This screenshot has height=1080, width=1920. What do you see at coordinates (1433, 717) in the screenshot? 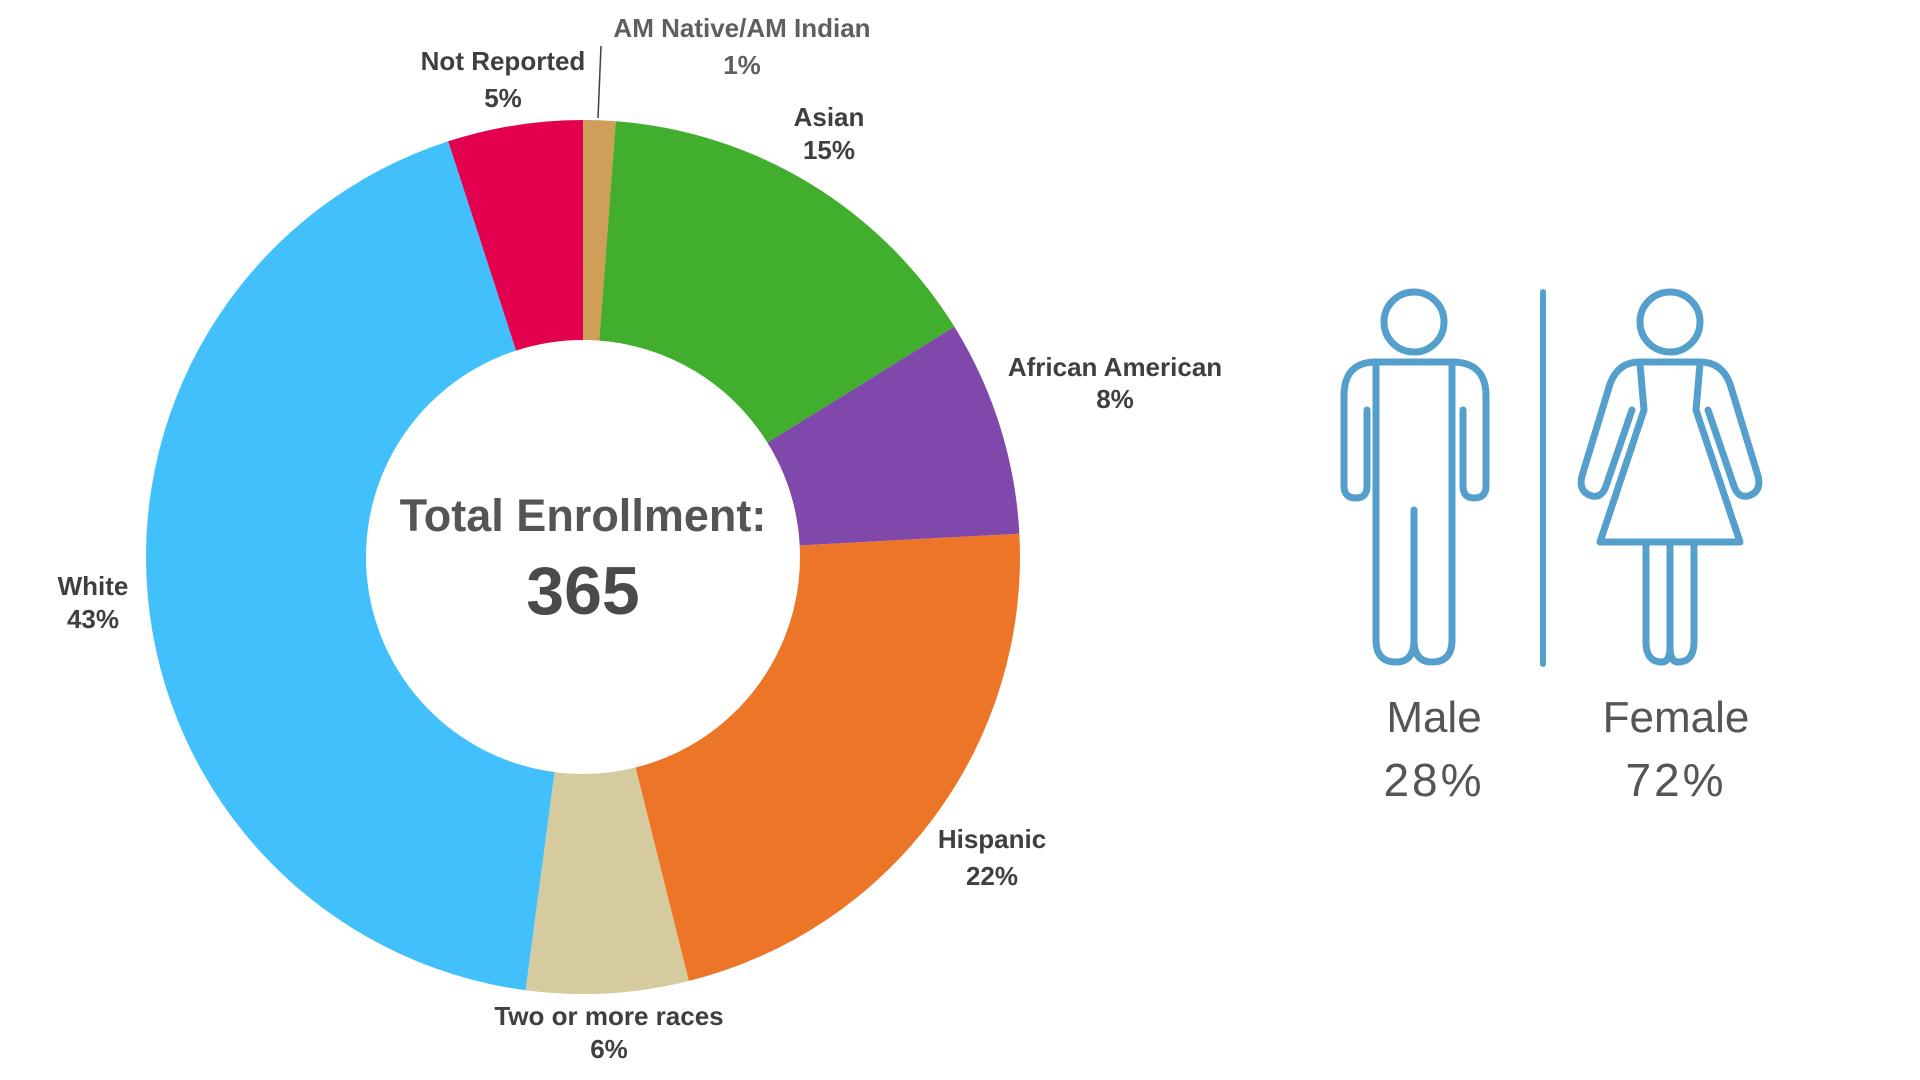
I see `male-label: Male` at bounding box center [1433, 717].